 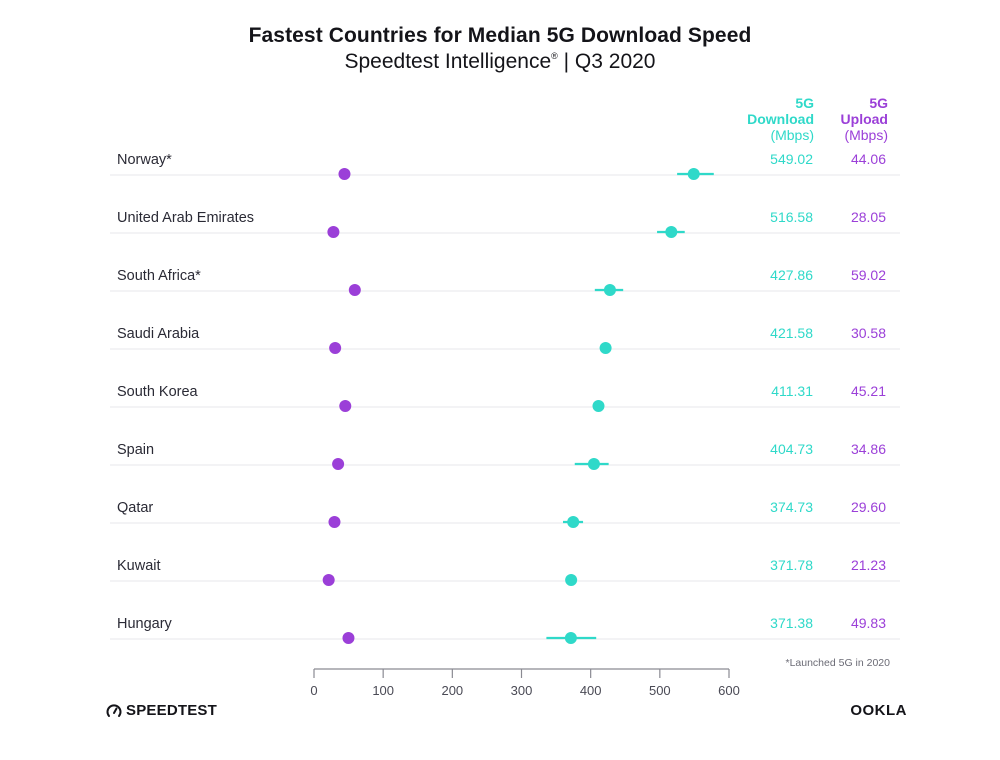 I want to click on upload-header-unit: (Mbps), so click(x=866, y=135).